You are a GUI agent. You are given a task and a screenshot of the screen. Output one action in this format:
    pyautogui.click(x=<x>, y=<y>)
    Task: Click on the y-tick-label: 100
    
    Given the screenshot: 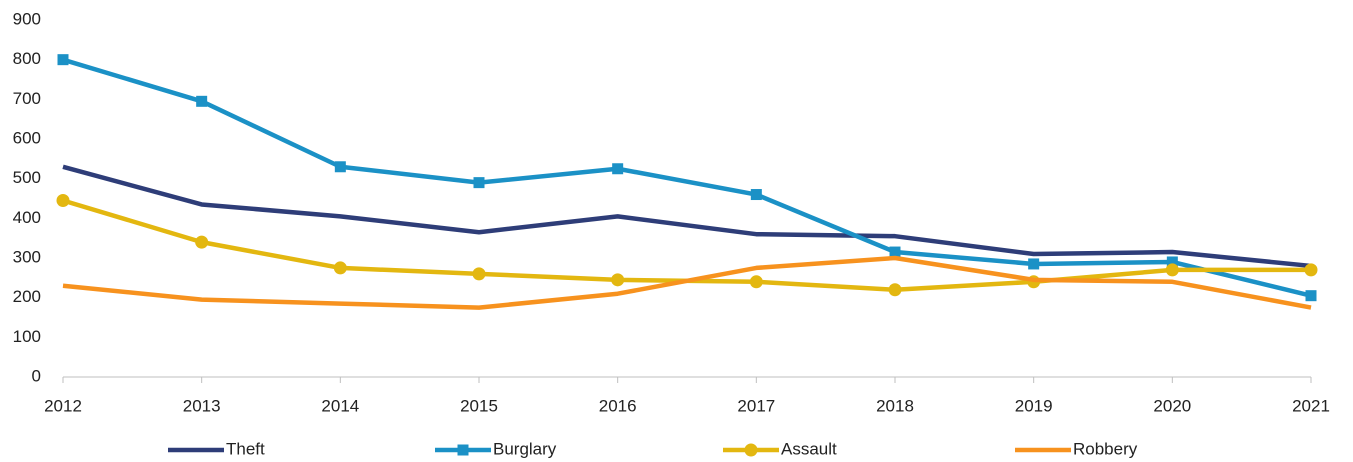 What is the action you would take?
    pyautogui.click(x=27, y=336)
    